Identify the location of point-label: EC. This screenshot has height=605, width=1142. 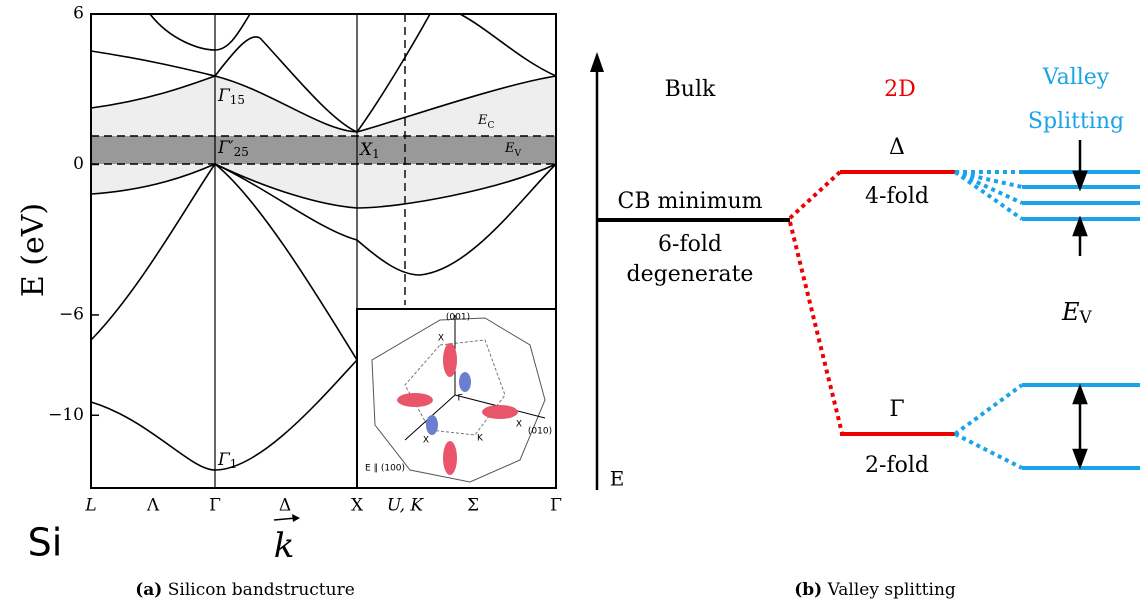
(486, 122).